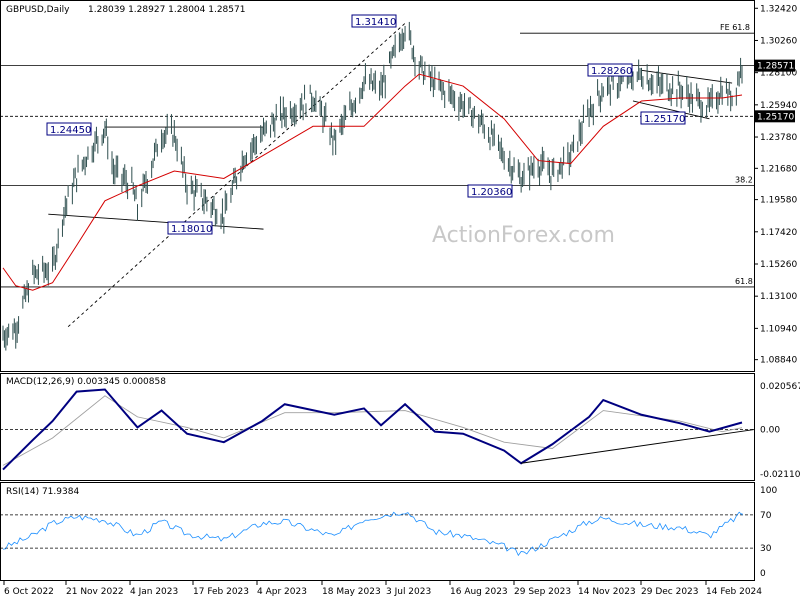 This screenshot has height=600, width=800. Describe the element at coordinates (778, 233) in the screenshot. I see `price-tick-label: 1.17420` at that location.